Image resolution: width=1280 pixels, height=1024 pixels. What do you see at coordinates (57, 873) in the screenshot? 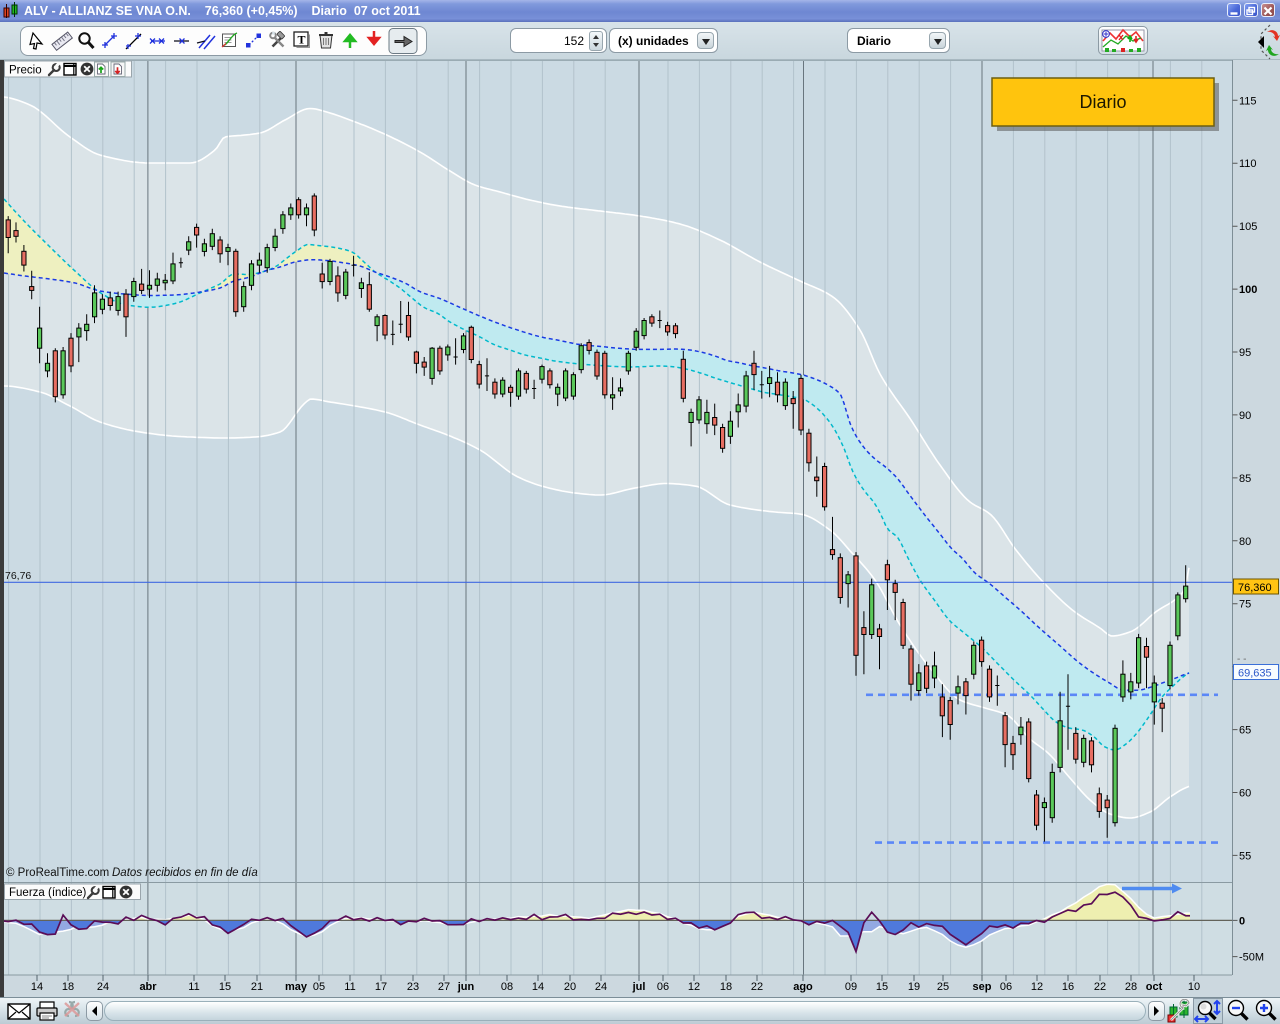
I see `svg-text: © ProRealTime.com` at bounding box center [57, 873].